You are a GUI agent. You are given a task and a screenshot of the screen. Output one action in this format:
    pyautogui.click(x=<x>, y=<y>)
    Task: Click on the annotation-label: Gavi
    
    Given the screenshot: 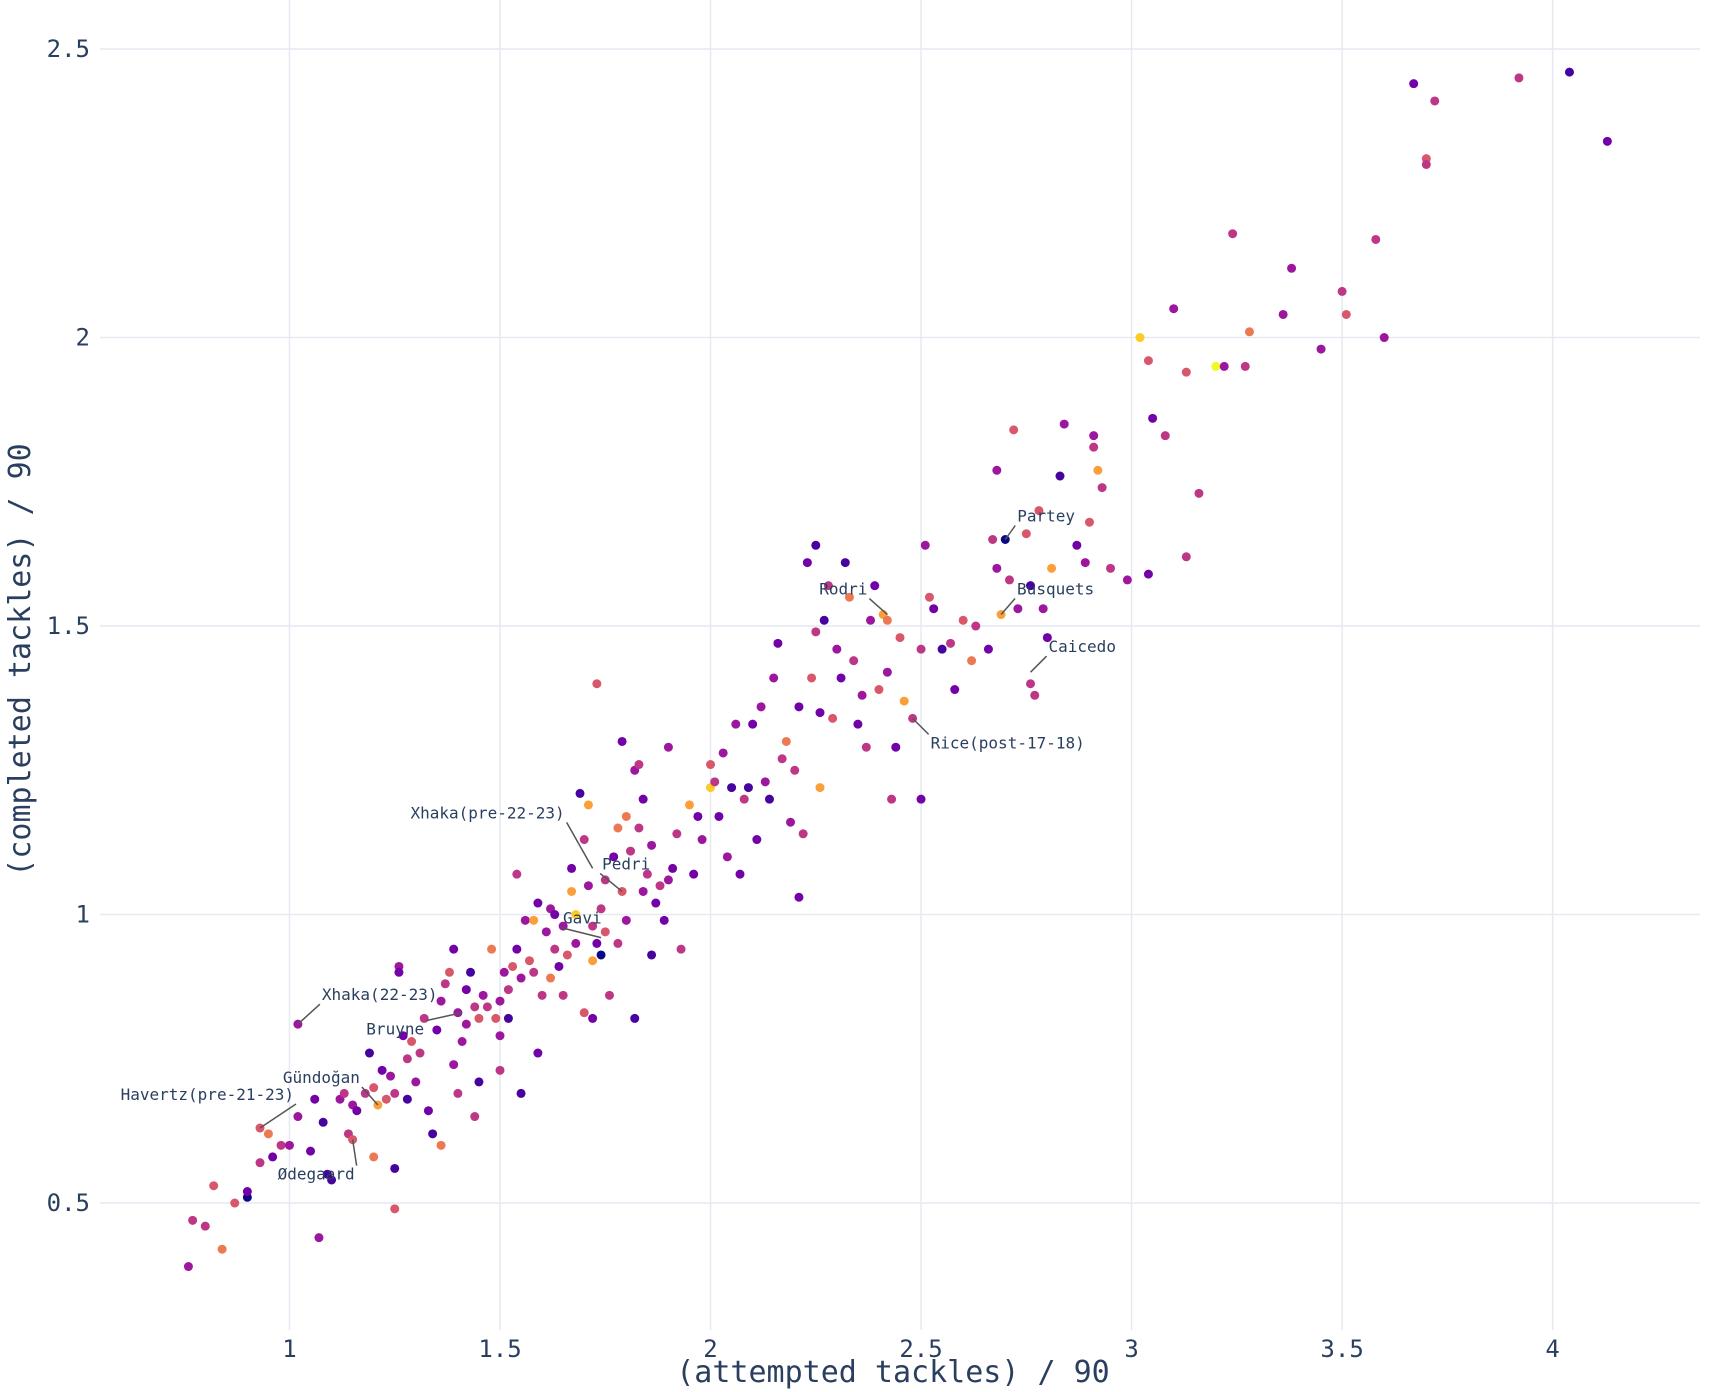 What is the action you would take?
    pyautogui.click(x=582, y=918)
    